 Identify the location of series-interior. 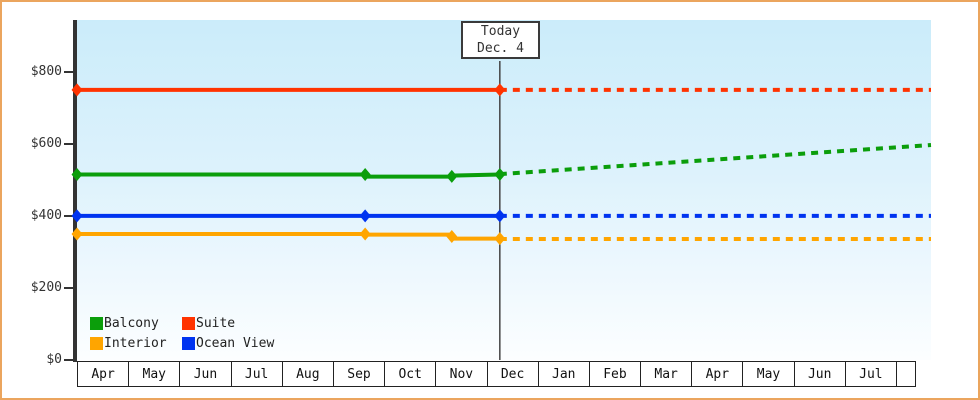
(501, 236).